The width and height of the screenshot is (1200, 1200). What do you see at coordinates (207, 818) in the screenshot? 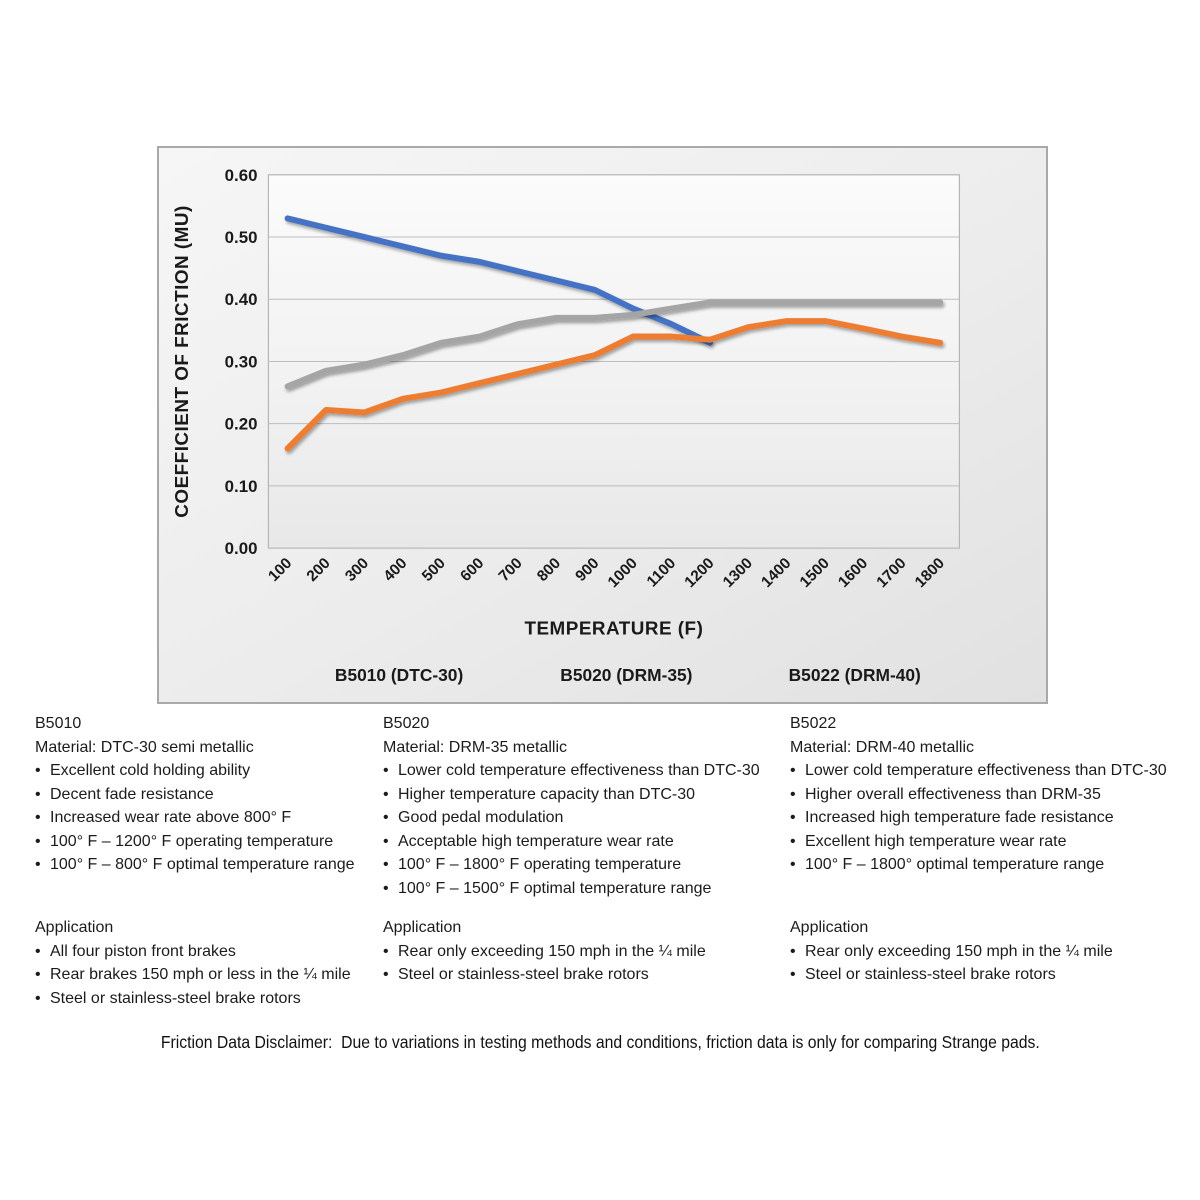
I see `spec-bullet: • Increased wear rate above 800° F` at bounding box center [207, 818].